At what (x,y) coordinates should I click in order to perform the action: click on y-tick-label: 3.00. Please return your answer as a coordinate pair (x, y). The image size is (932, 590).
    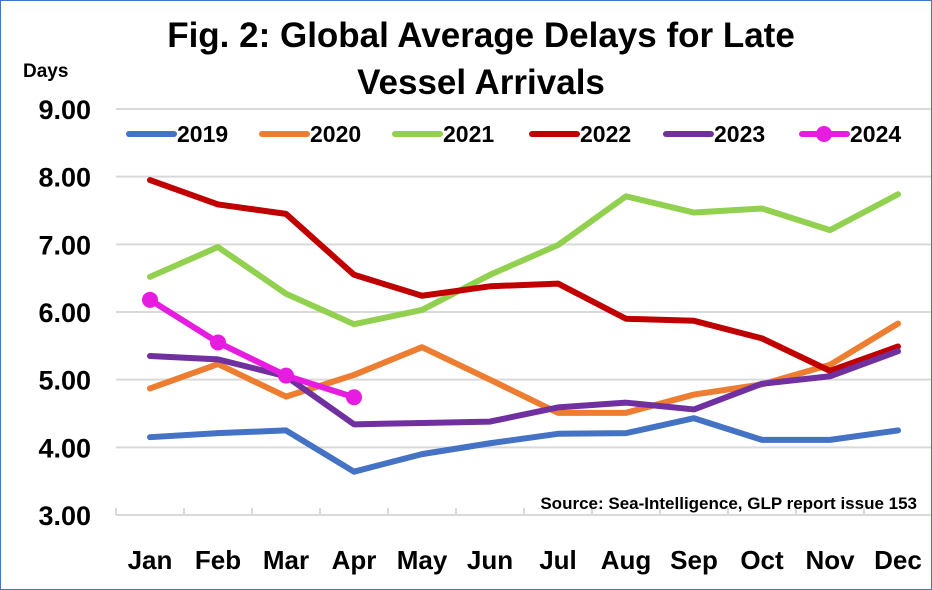
    Looking at the image, I should click on (64, 516).